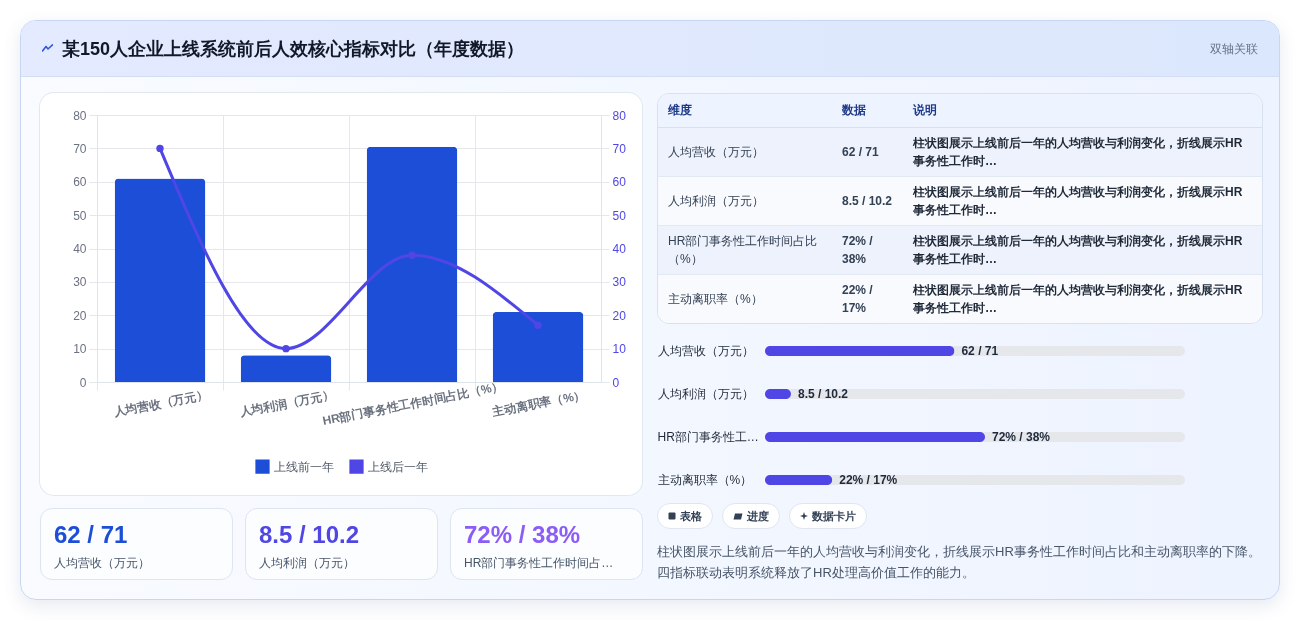 This screenshot has height=620, width=1300. Describe the element at coordinates (1021, 437) in the screenshot. I see `data-label: 72% / 38%` at that location.